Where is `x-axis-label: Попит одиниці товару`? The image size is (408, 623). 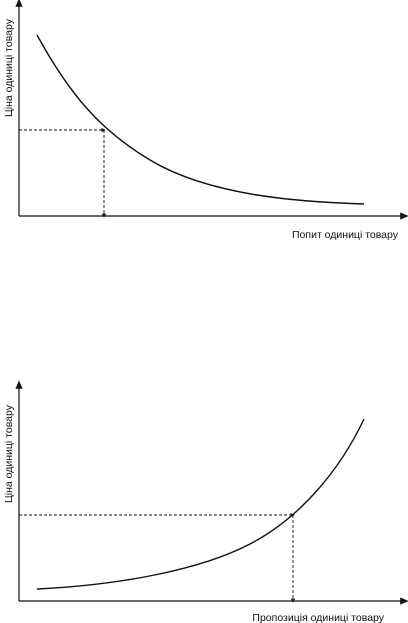 x-axis-label: Попит одиниці товару is located at coordinates (345, 235).